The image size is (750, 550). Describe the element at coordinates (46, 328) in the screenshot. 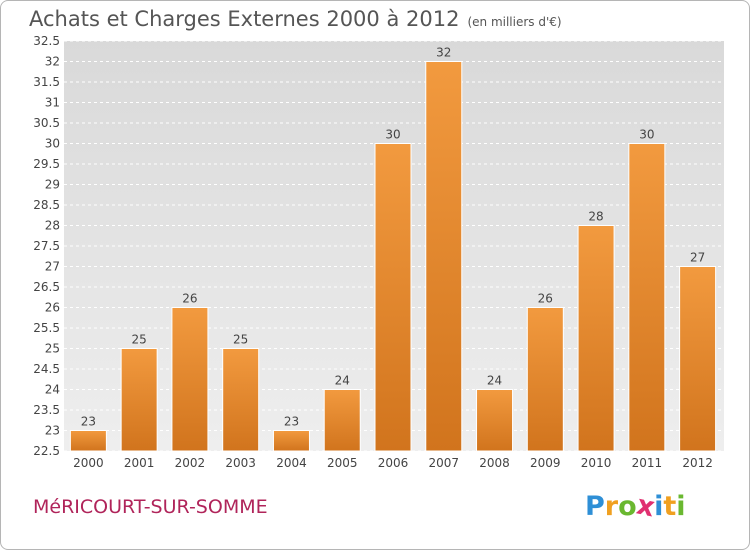

I see `y-tick-label: 25.5` at that location.